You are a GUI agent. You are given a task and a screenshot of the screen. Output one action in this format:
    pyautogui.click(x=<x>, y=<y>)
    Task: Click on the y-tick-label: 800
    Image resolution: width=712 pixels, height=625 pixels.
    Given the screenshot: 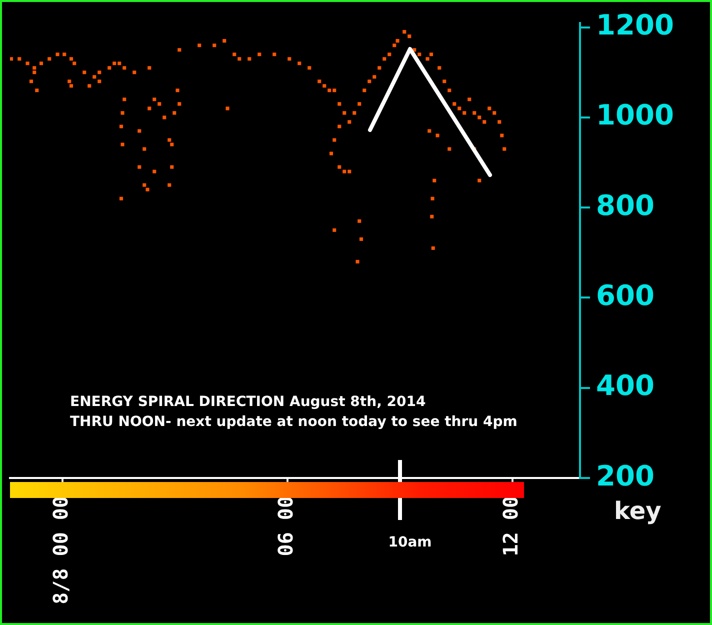 What is the action you would take?
    pyautogui.click(x=625, y=205)
    